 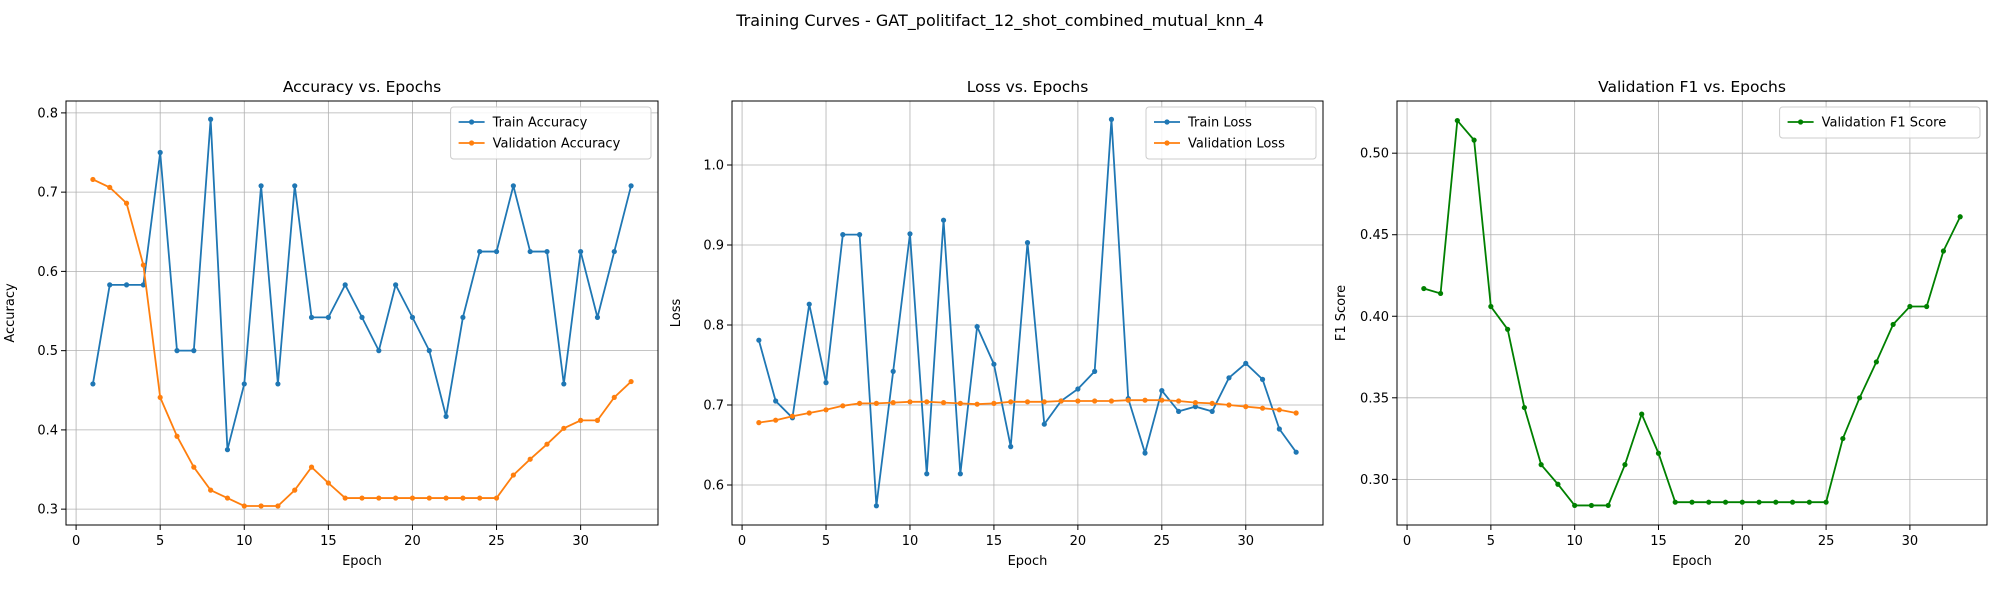 I want to click on x-tick-label: 0, so click(x=742, y=541).